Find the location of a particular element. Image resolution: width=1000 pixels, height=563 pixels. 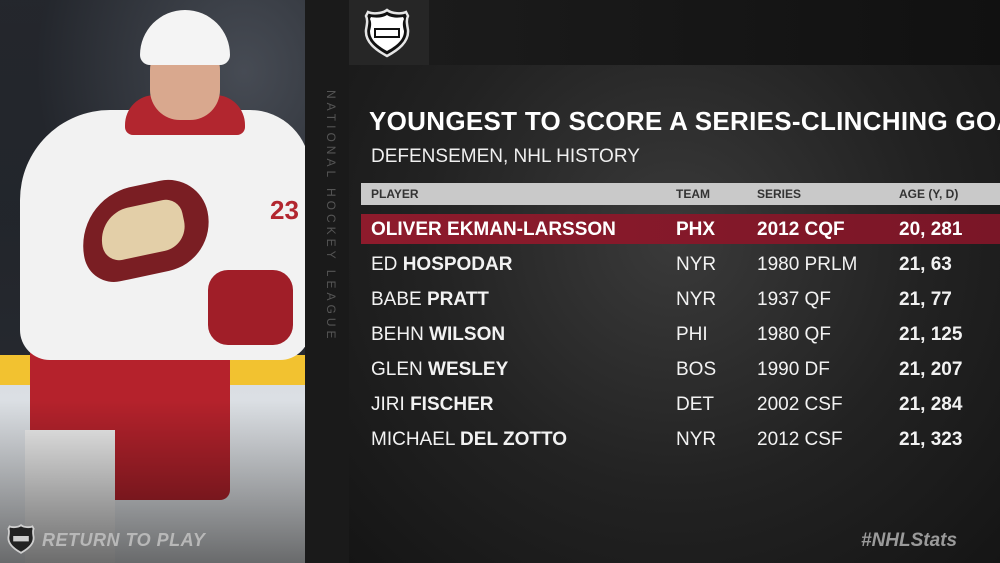

nhl-shield-small-icon is located at coordinates (21, 539).